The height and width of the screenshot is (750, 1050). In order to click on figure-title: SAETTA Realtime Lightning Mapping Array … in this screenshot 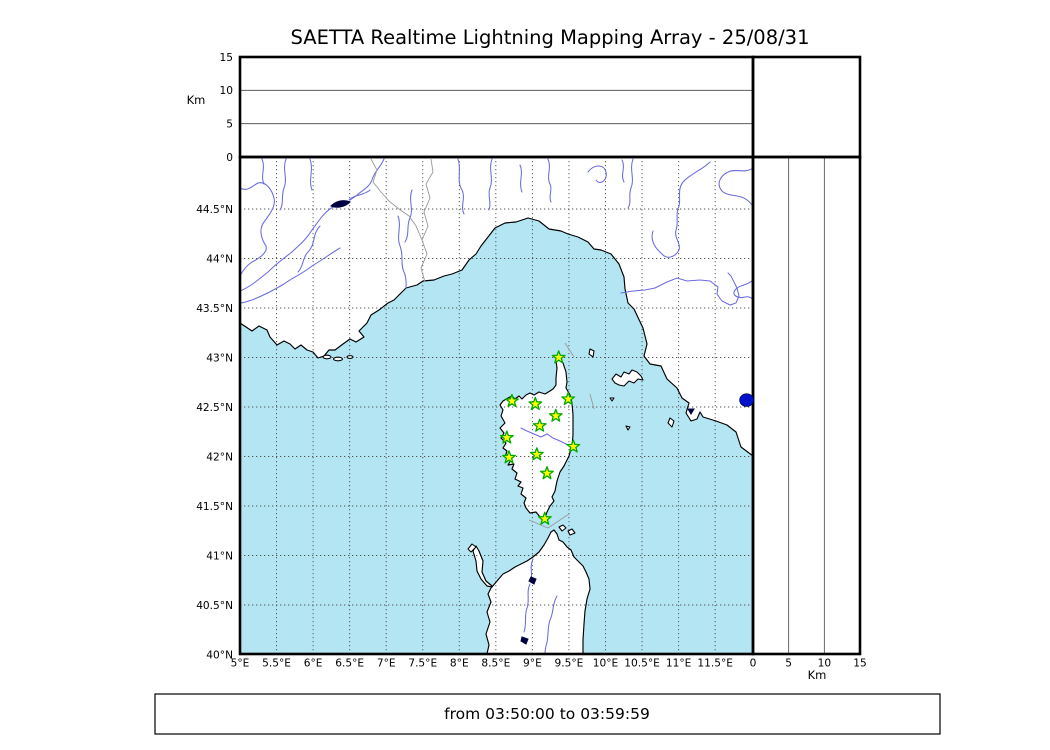, I will do `click(550, 37)`.